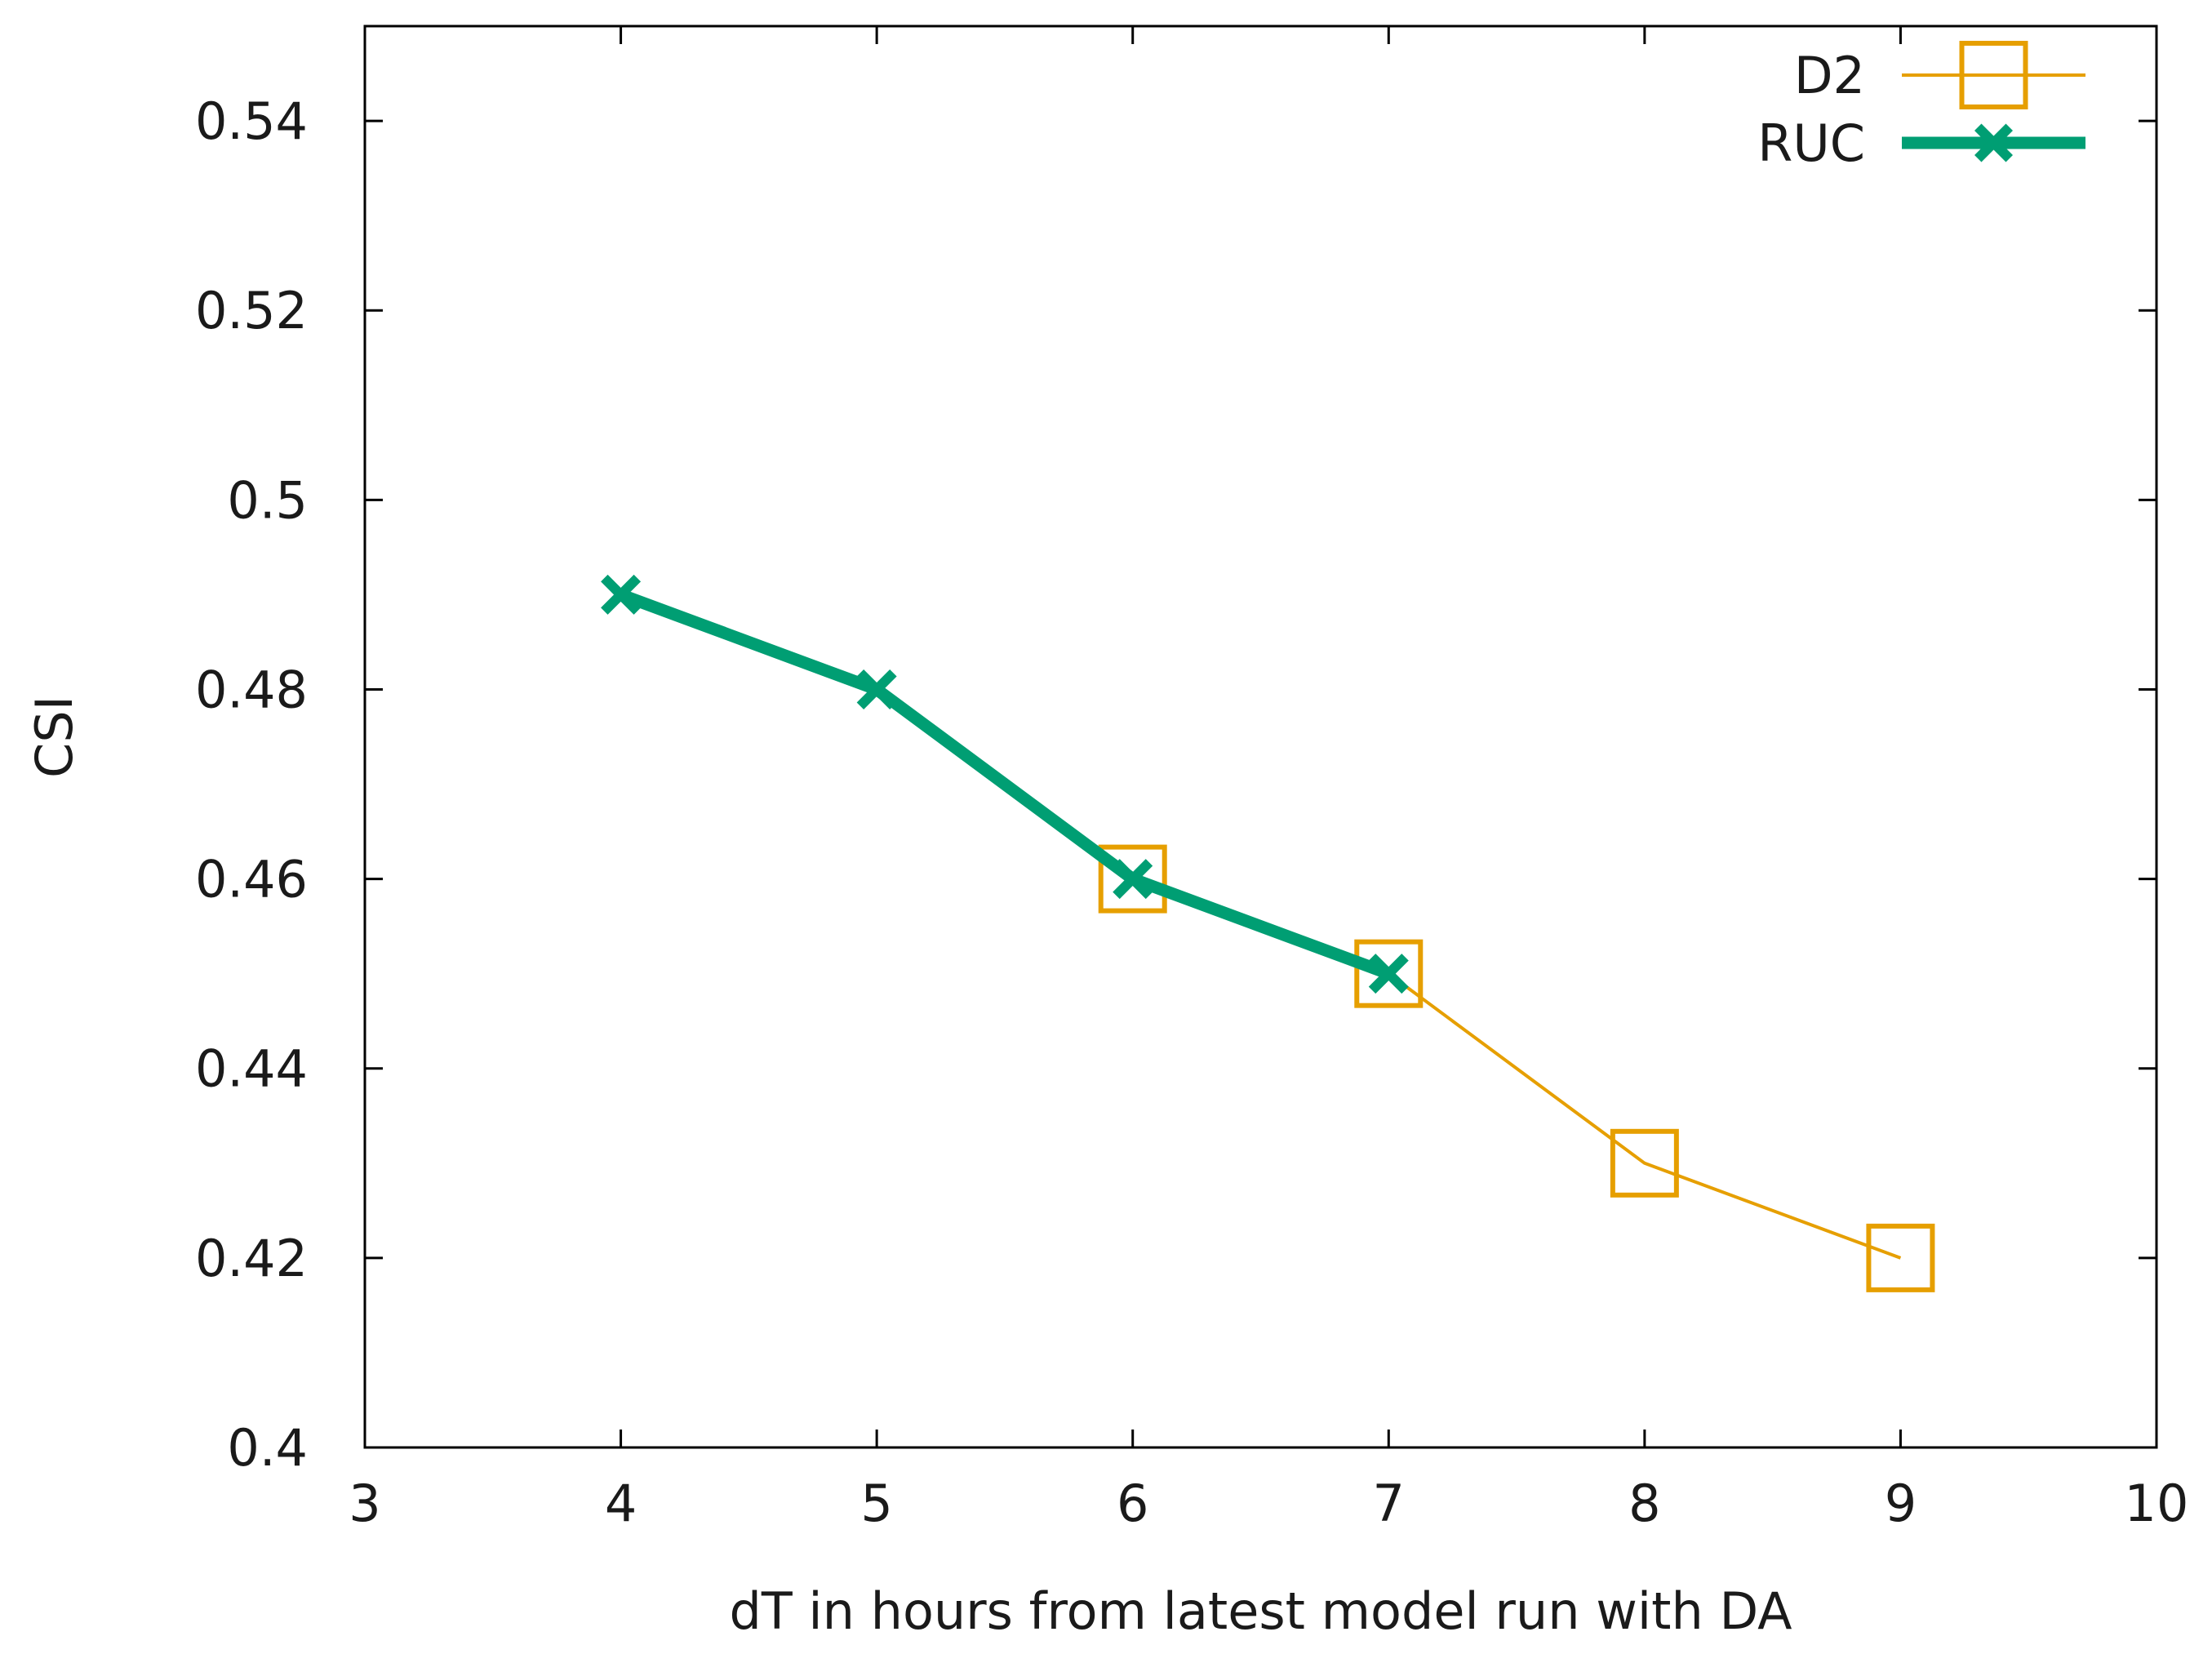  Describe the element at coordinates (1901, 1503) in the screenshot. I see `x-tick-label: 9` at that location.